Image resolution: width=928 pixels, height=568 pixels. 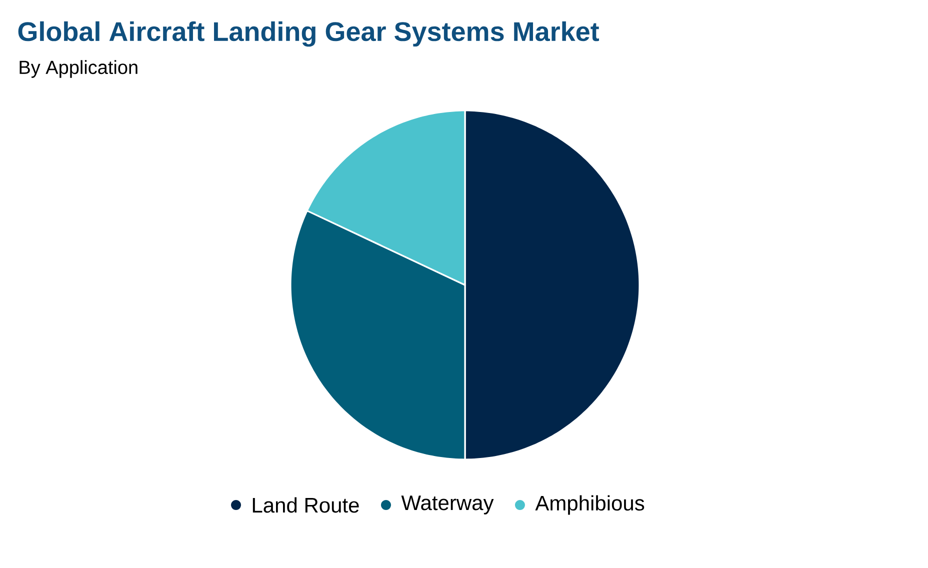 I want to click on chart-title: Global Aircraft Landing Gear Systems Market, so click(x=309, y=34).